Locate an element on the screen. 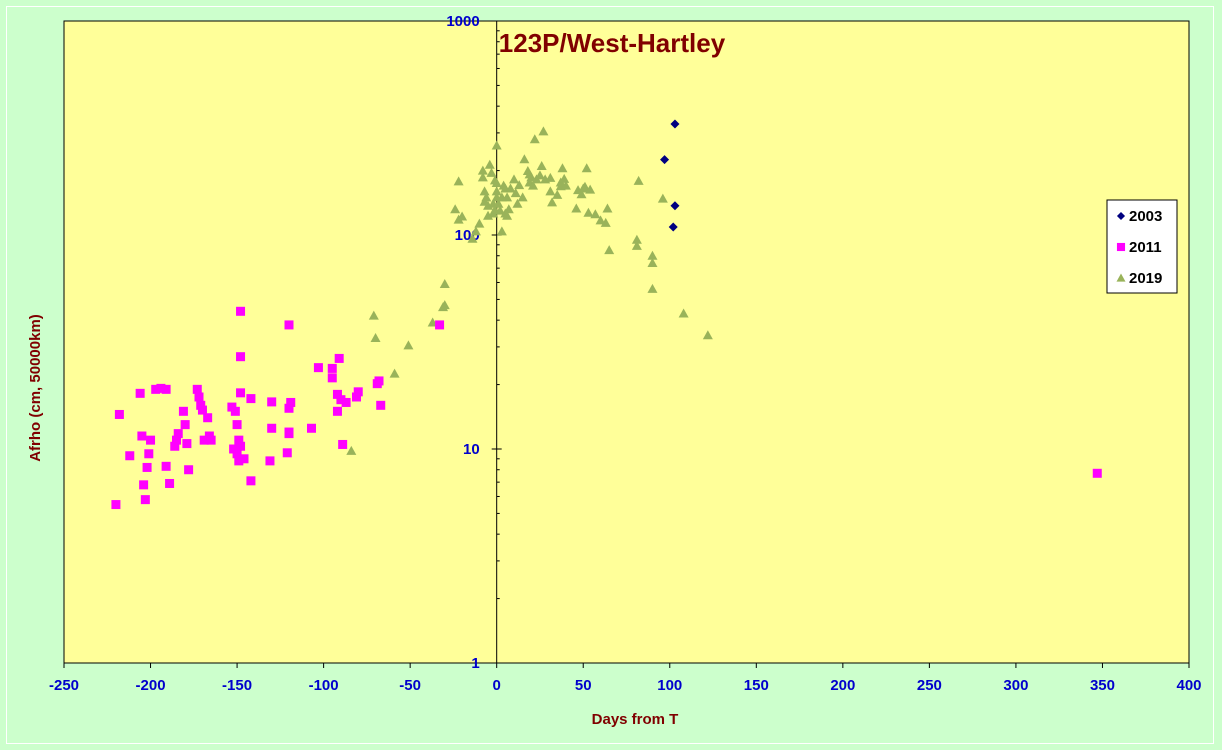 The height and width of the screenshot is (750, 1222). legend-entry-2011: 2011 is located at coordinates (1139, 247).